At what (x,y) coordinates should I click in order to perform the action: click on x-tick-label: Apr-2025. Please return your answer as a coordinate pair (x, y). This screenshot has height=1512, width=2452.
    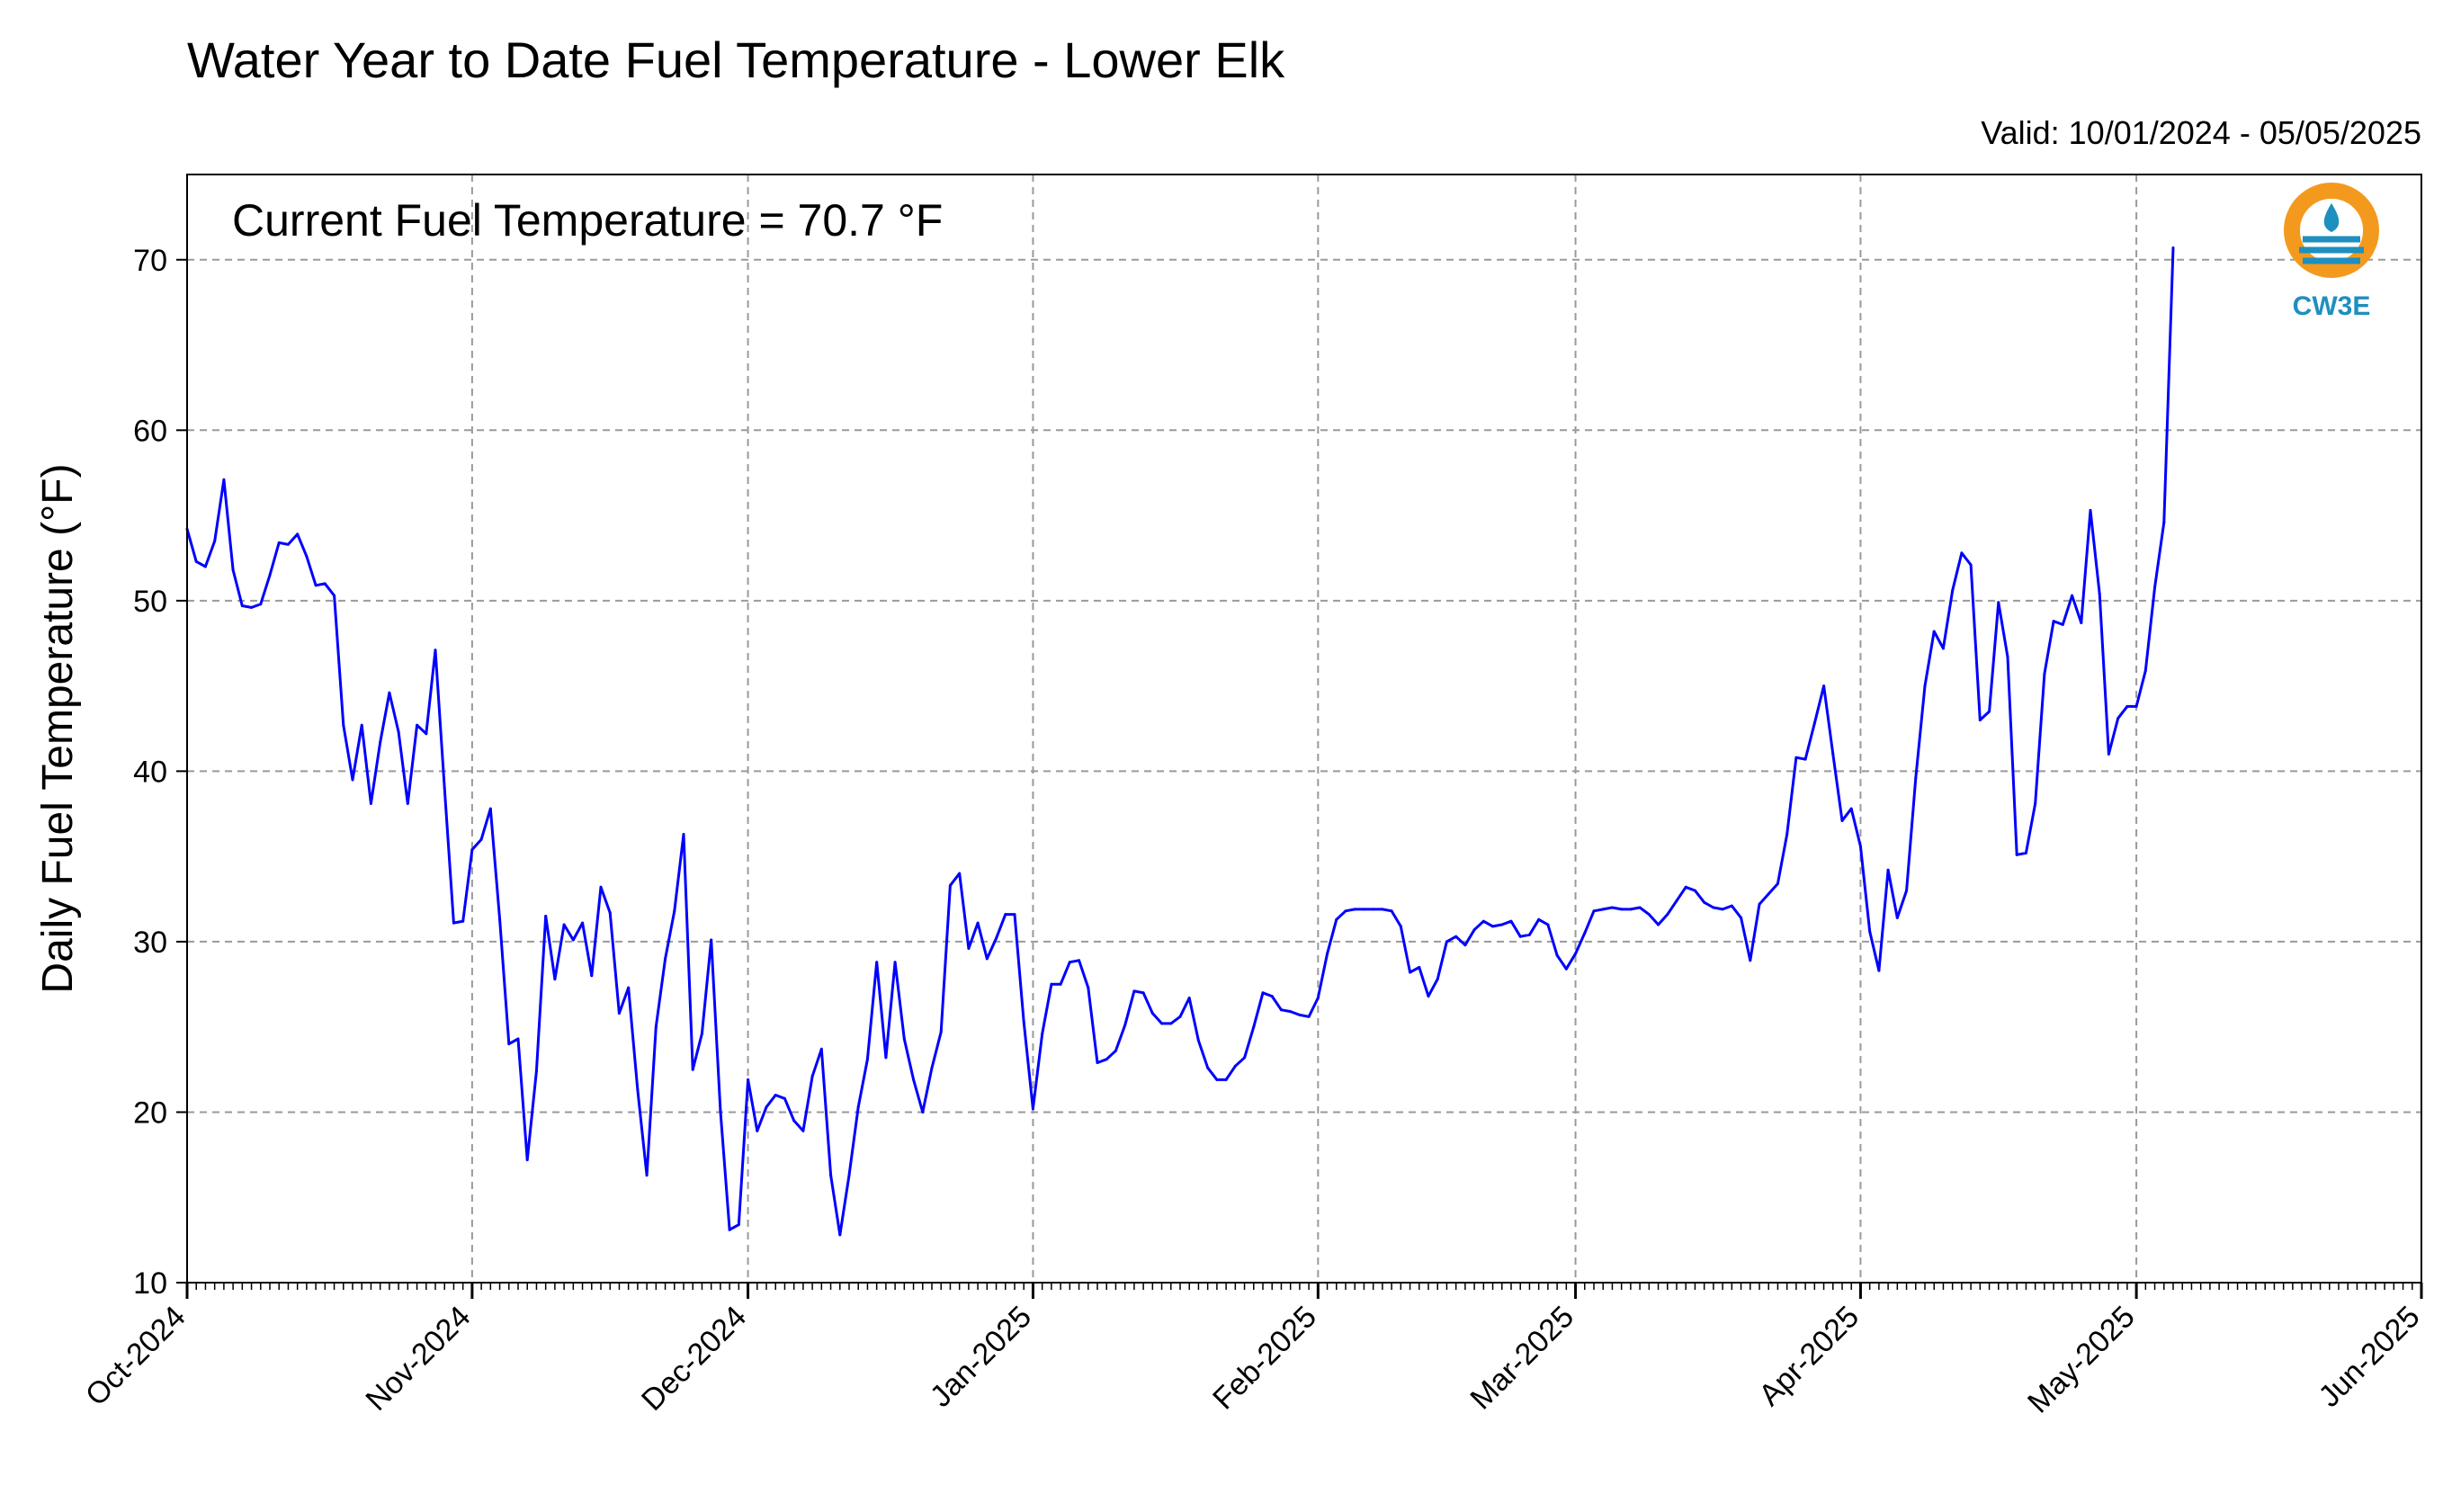
    Looking at the image, I should click on (1809, 1356).